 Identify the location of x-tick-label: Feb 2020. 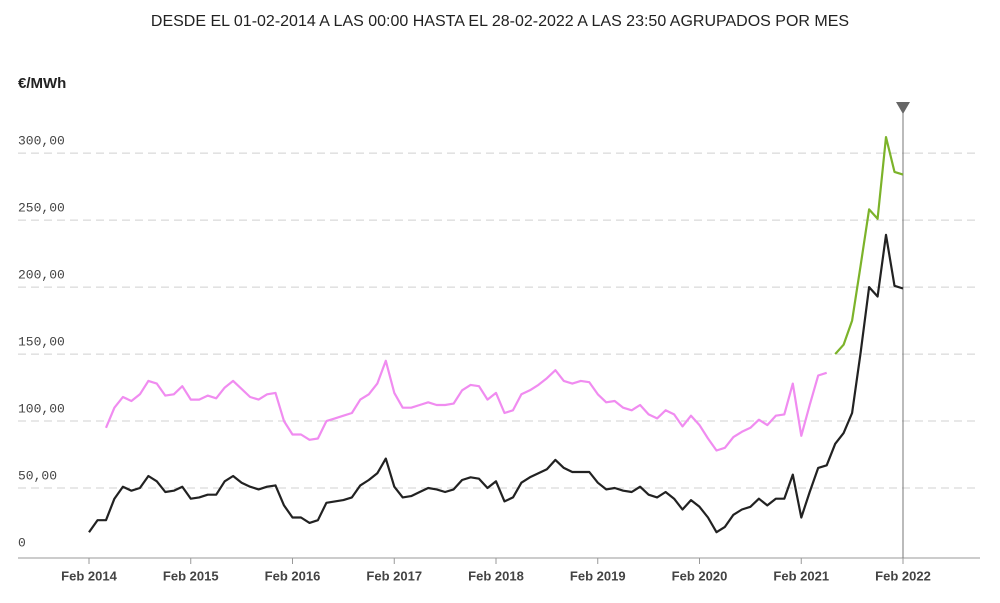
(700, 575).